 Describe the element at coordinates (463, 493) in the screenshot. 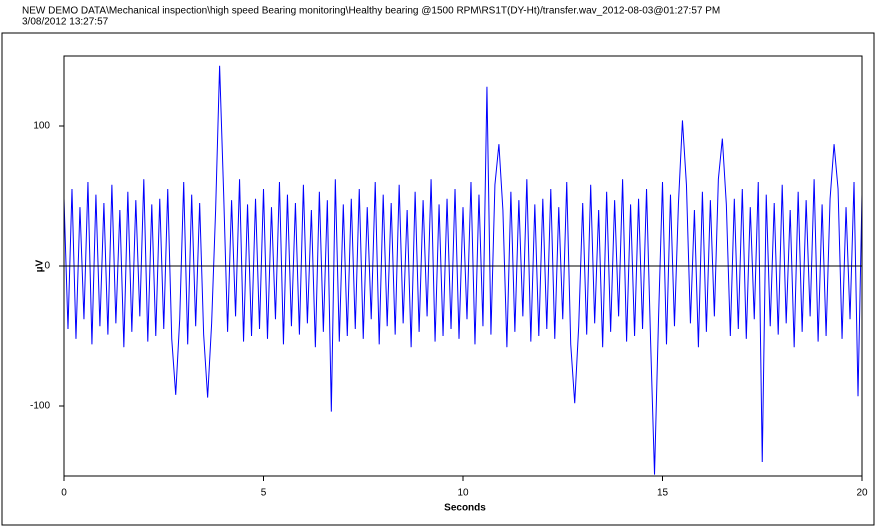

I see `x-tick-label: 10` at that location.